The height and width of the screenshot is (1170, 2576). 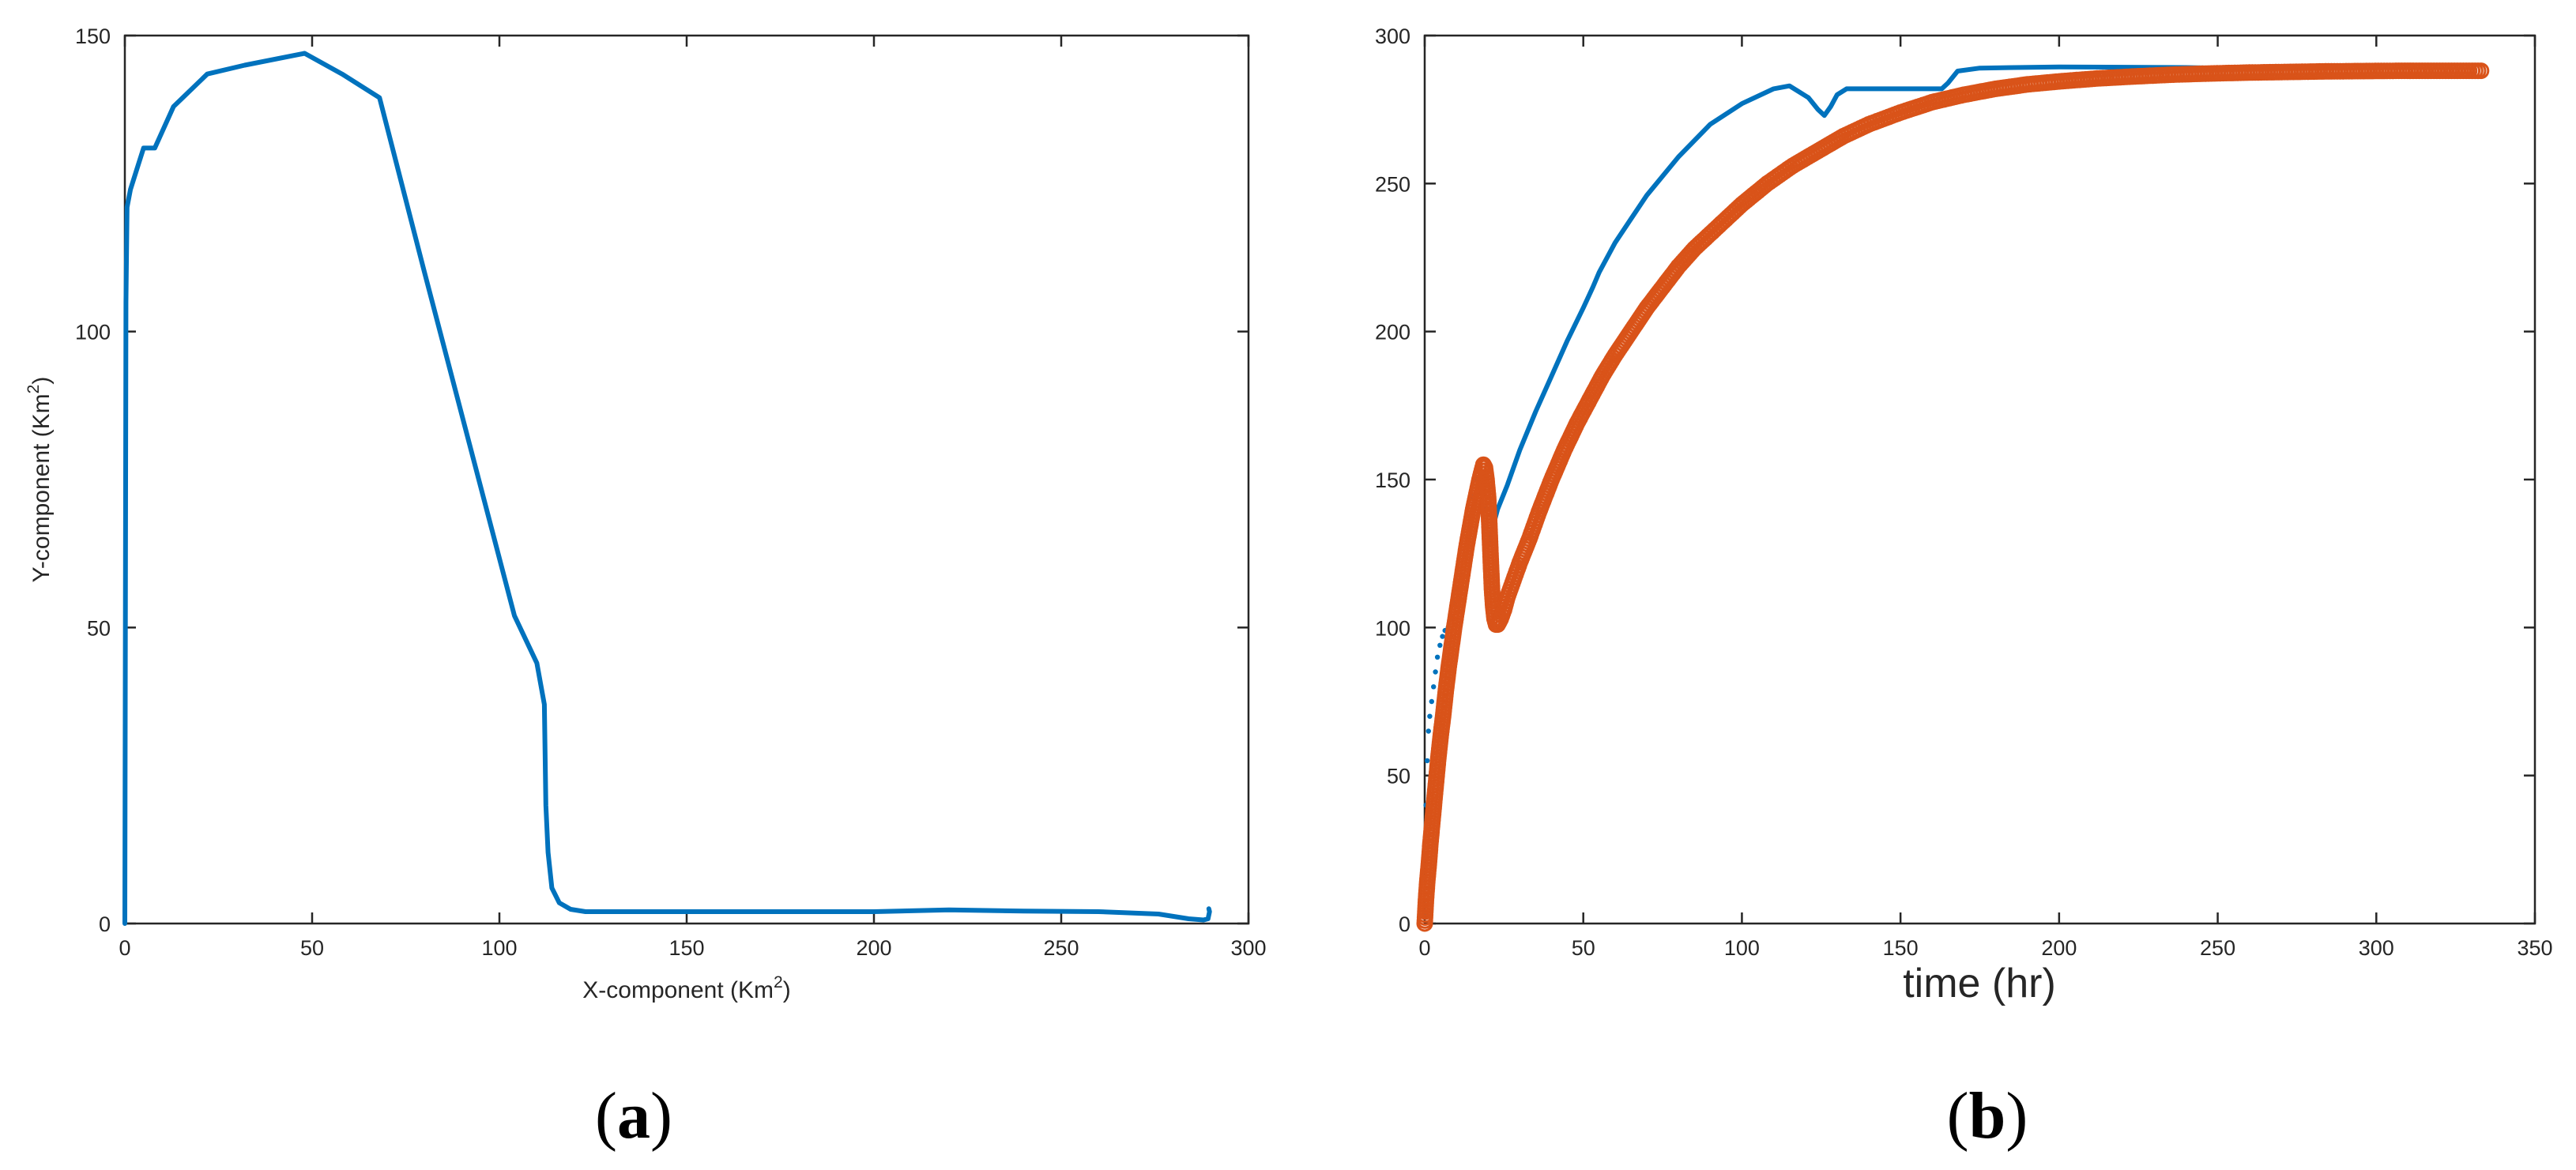 What do you see at coordinates (686, 988) in the screenshot?
I see `x-axis-label-a: X-component (Km2)` at bounding box center [686, 988].